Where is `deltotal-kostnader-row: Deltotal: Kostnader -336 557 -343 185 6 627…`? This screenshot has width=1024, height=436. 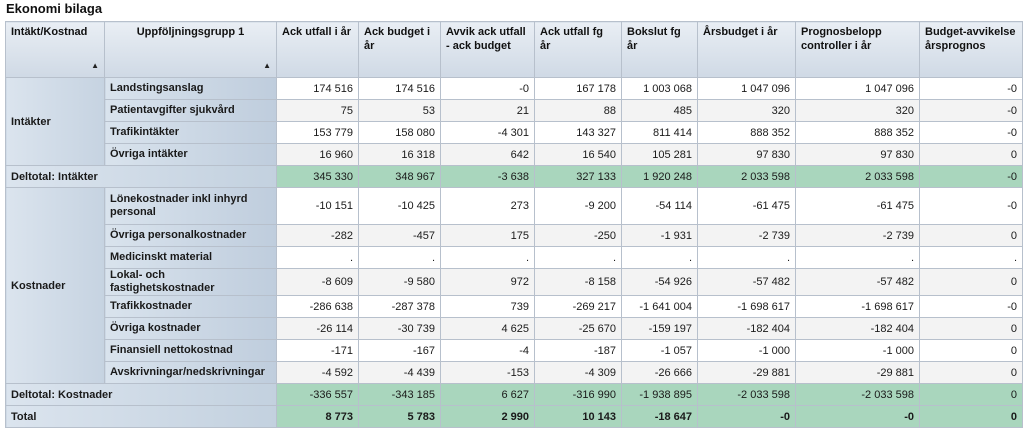 deltotal-kostnader-row: Deltotal: Kostnader -336 557 -343 185 6 627… is located at coordinates (514, 394).